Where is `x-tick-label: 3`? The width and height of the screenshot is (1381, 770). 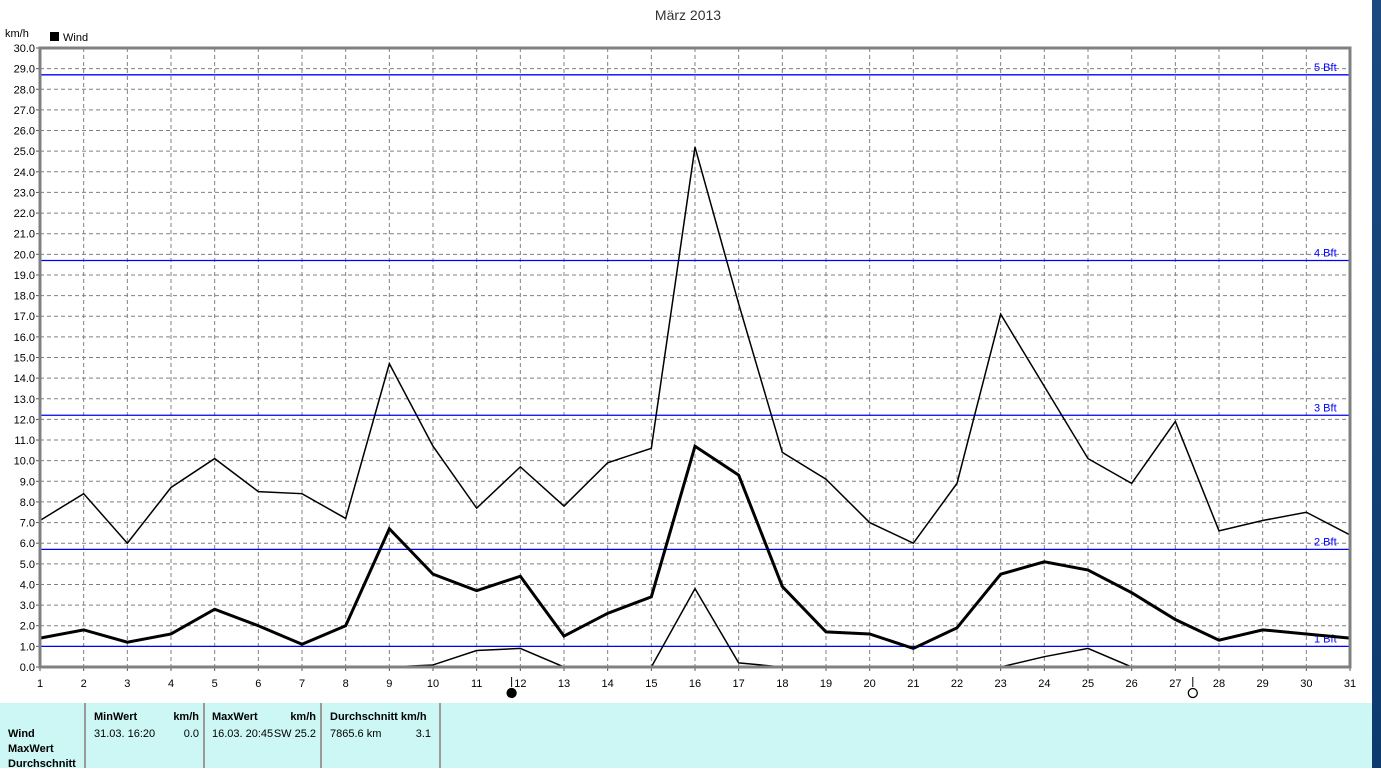 x-tick-label: 3 is located at coordinates (127, 684).